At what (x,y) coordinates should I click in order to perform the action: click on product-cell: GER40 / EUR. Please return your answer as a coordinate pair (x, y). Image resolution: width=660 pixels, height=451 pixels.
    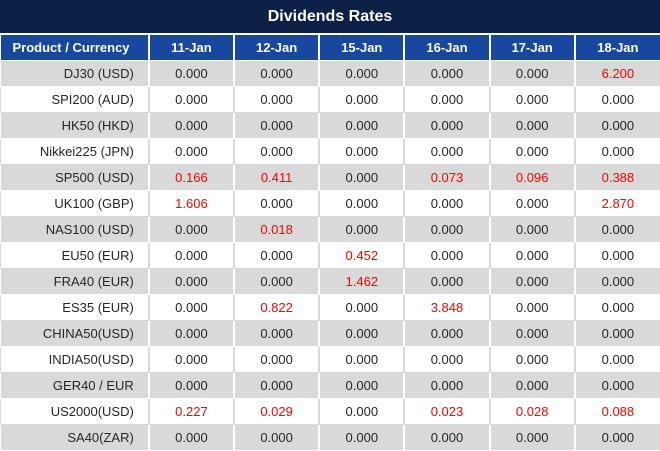
    Looking at the image, I should click on (75, 385).